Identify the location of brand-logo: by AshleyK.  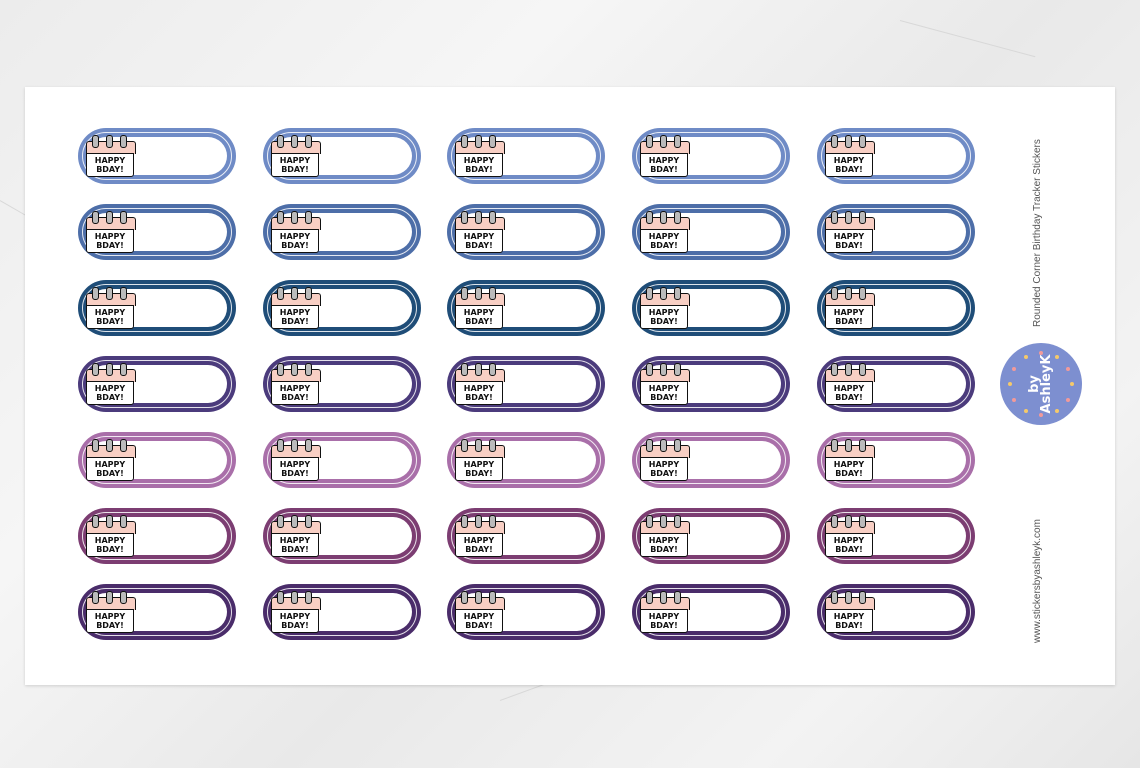
(1041, 384).